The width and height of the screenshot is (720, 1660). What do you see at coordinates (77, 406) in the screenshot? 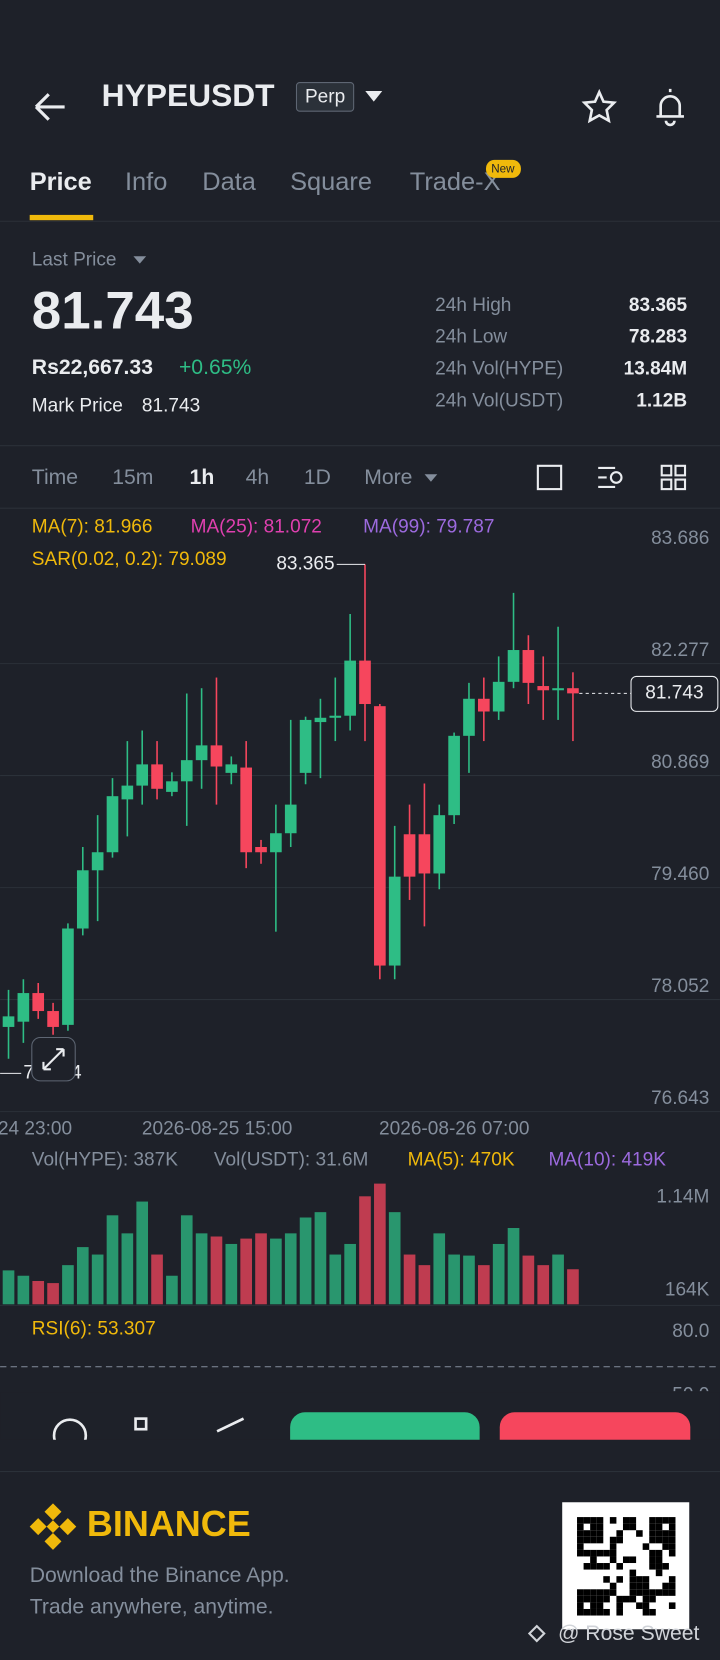
I see `mark-price-label: Mark Price` at bounding box center [77, 406].